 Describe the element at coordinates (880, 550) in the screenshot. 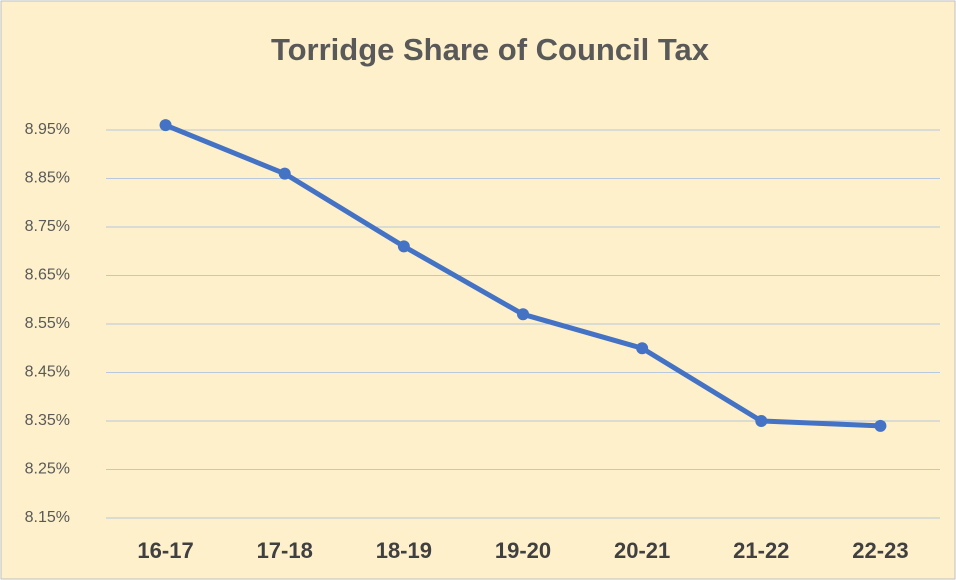

I see `x-tick-label: 22-23` at that location.